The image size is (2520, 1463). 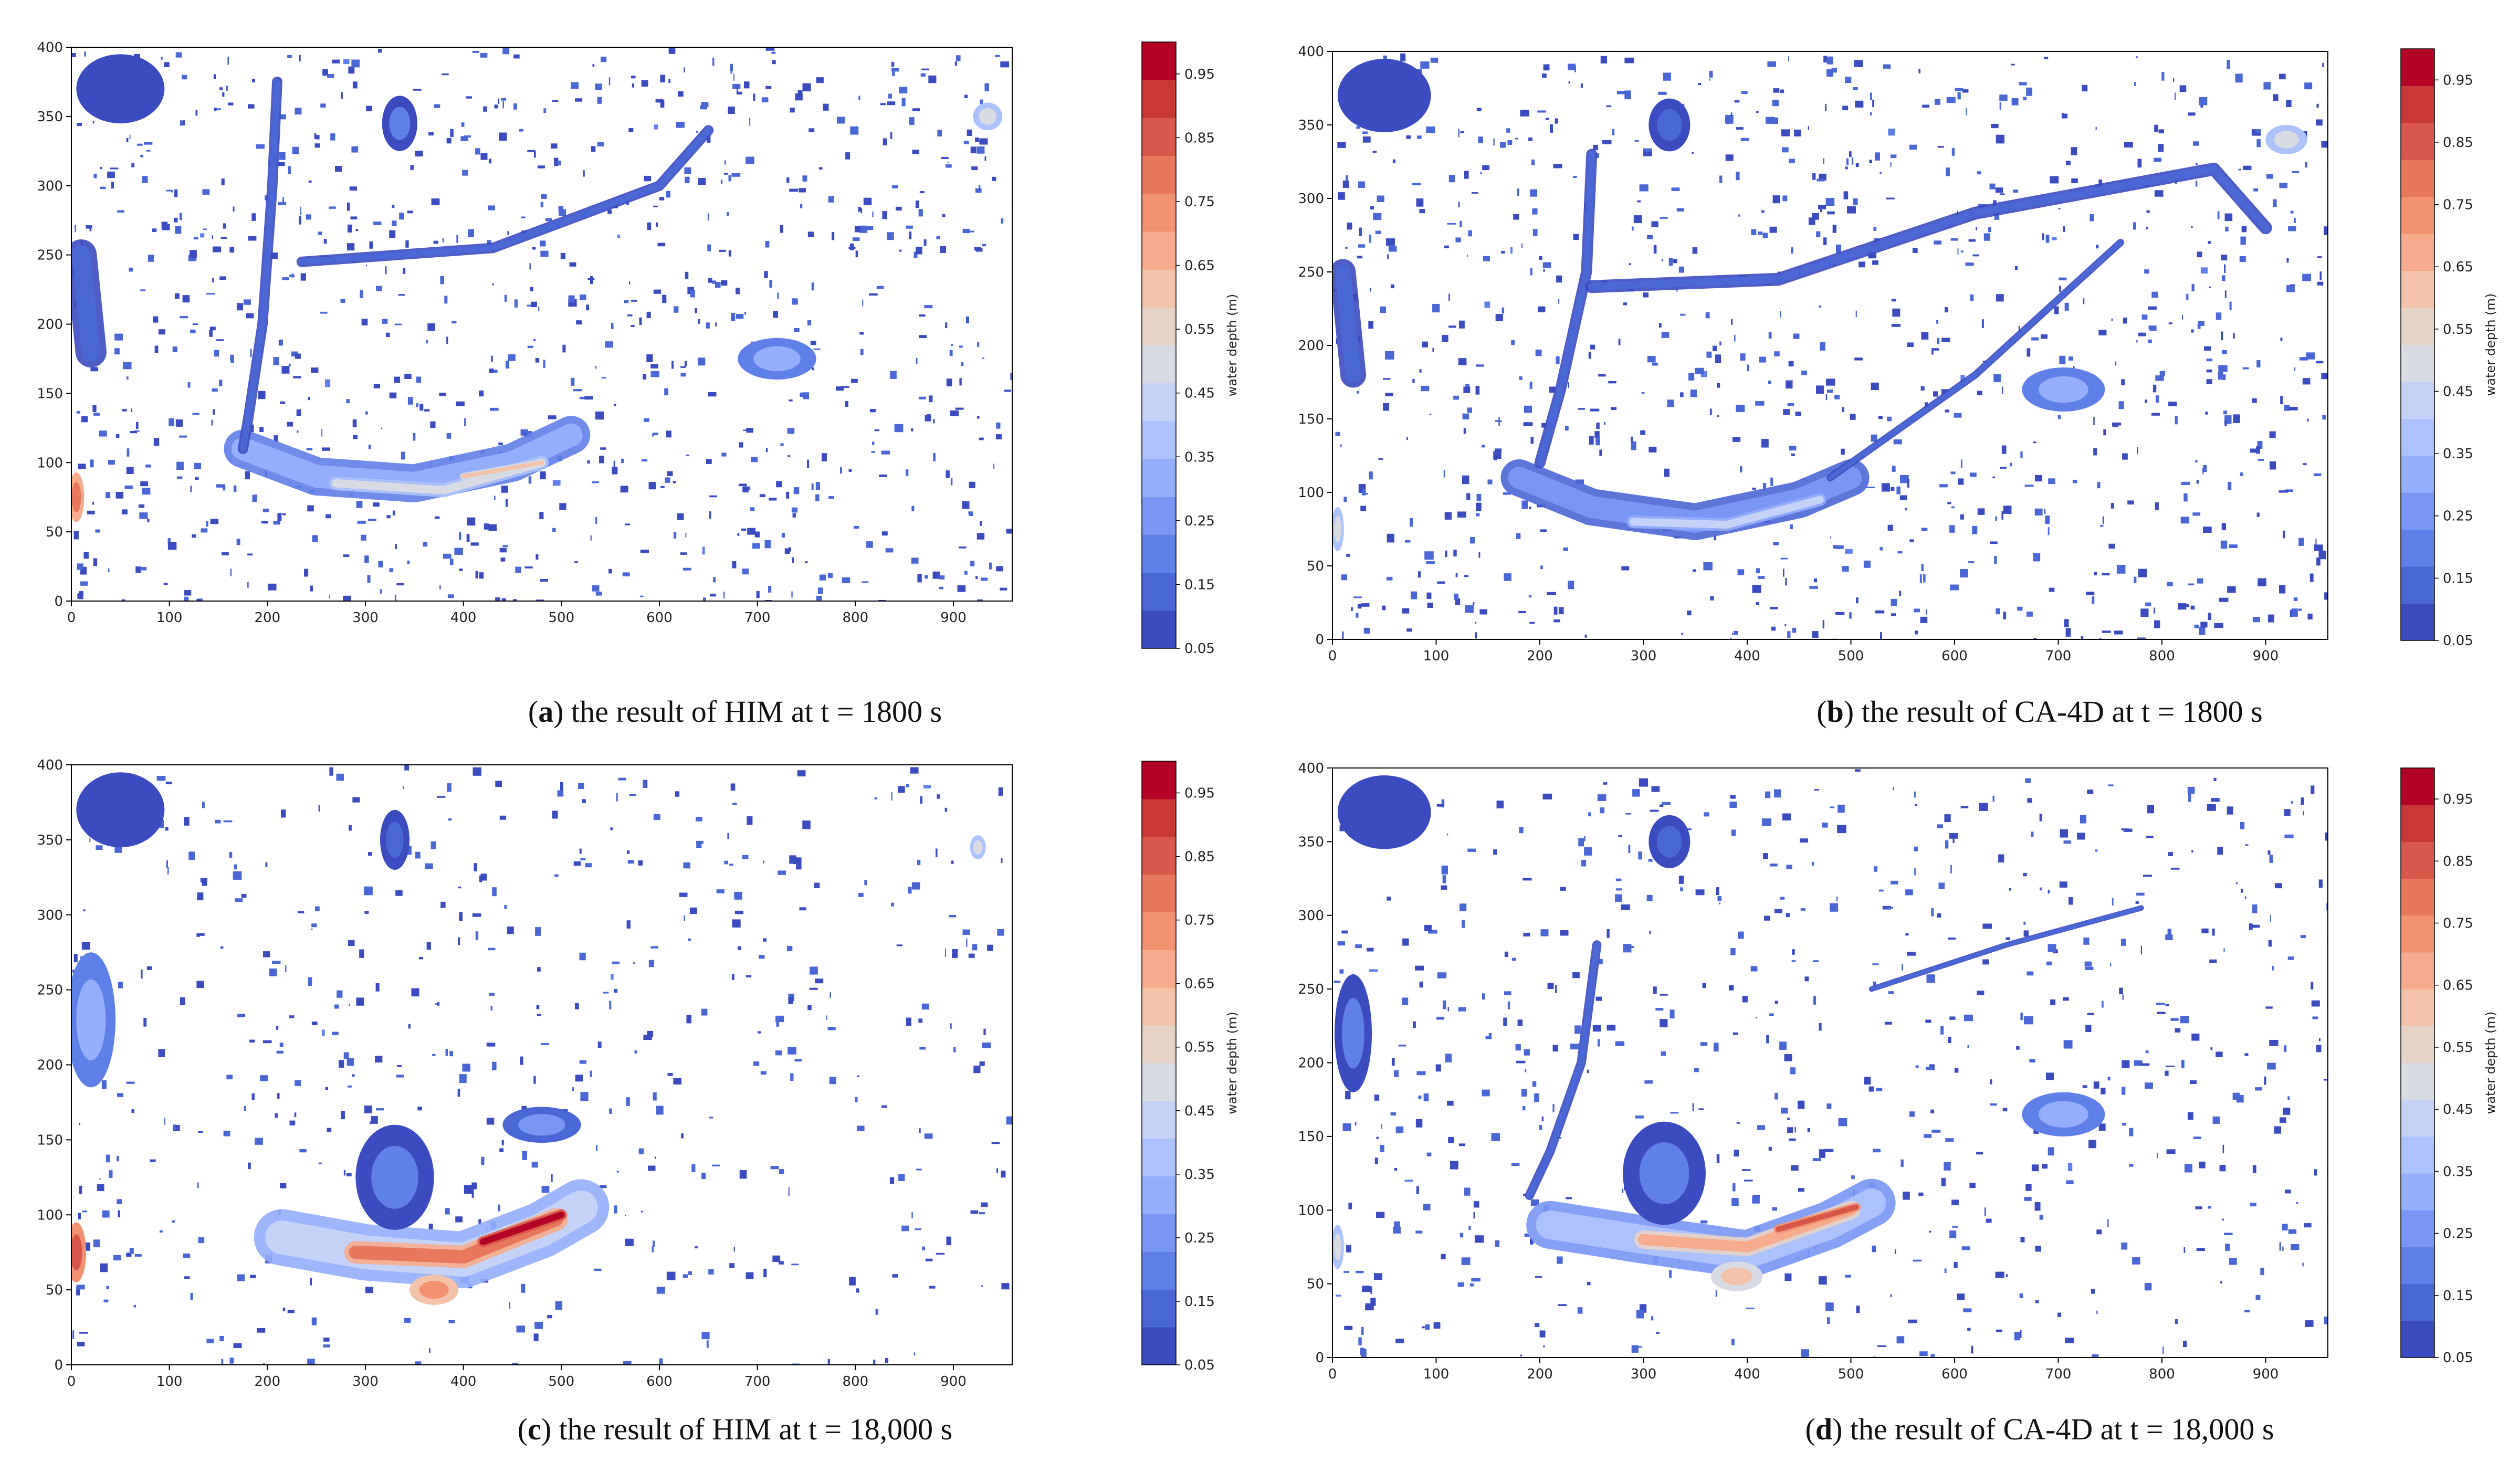 What do you see at coordinates (1540, 656) in the screenshot?
I see `x-tick-label: 200` at bounding box center [1540, 656].